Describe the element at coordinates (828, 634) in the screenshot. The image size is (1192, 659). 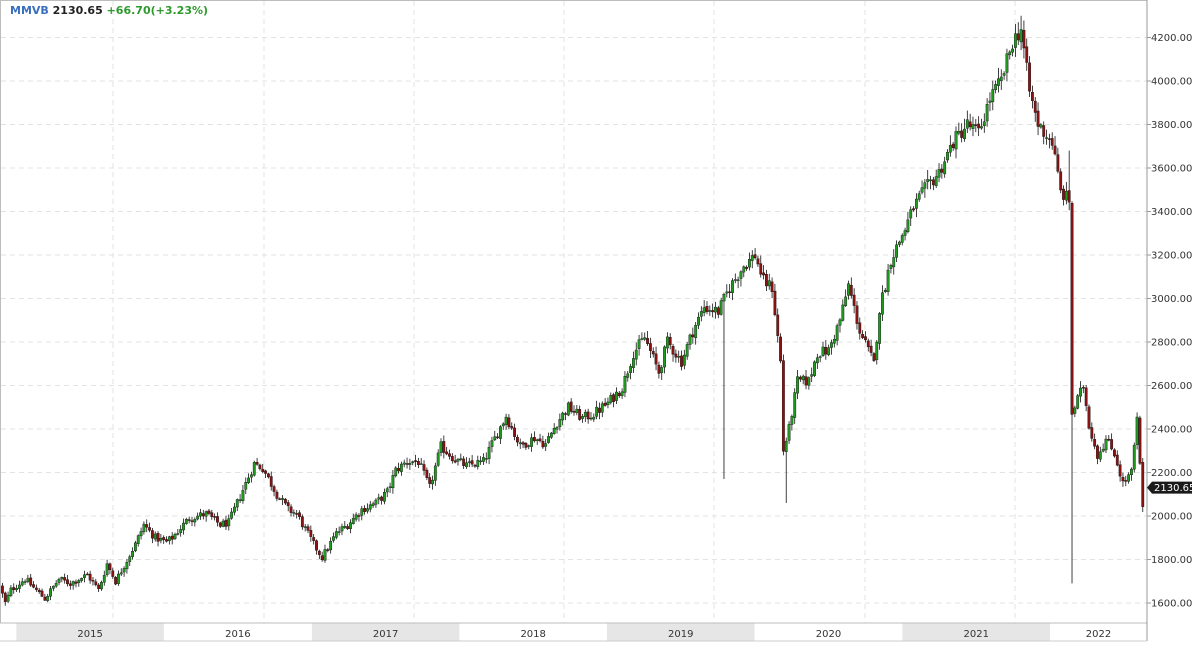
I see `x-tick-label: 2020` at that location.